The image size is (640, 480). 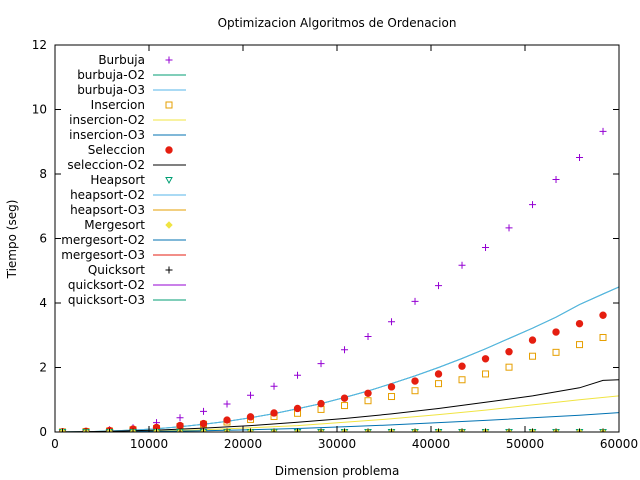 I want to click on chart-title: Optimizacion Algoritmos de Ordenacion, so click(x=337, y=23).